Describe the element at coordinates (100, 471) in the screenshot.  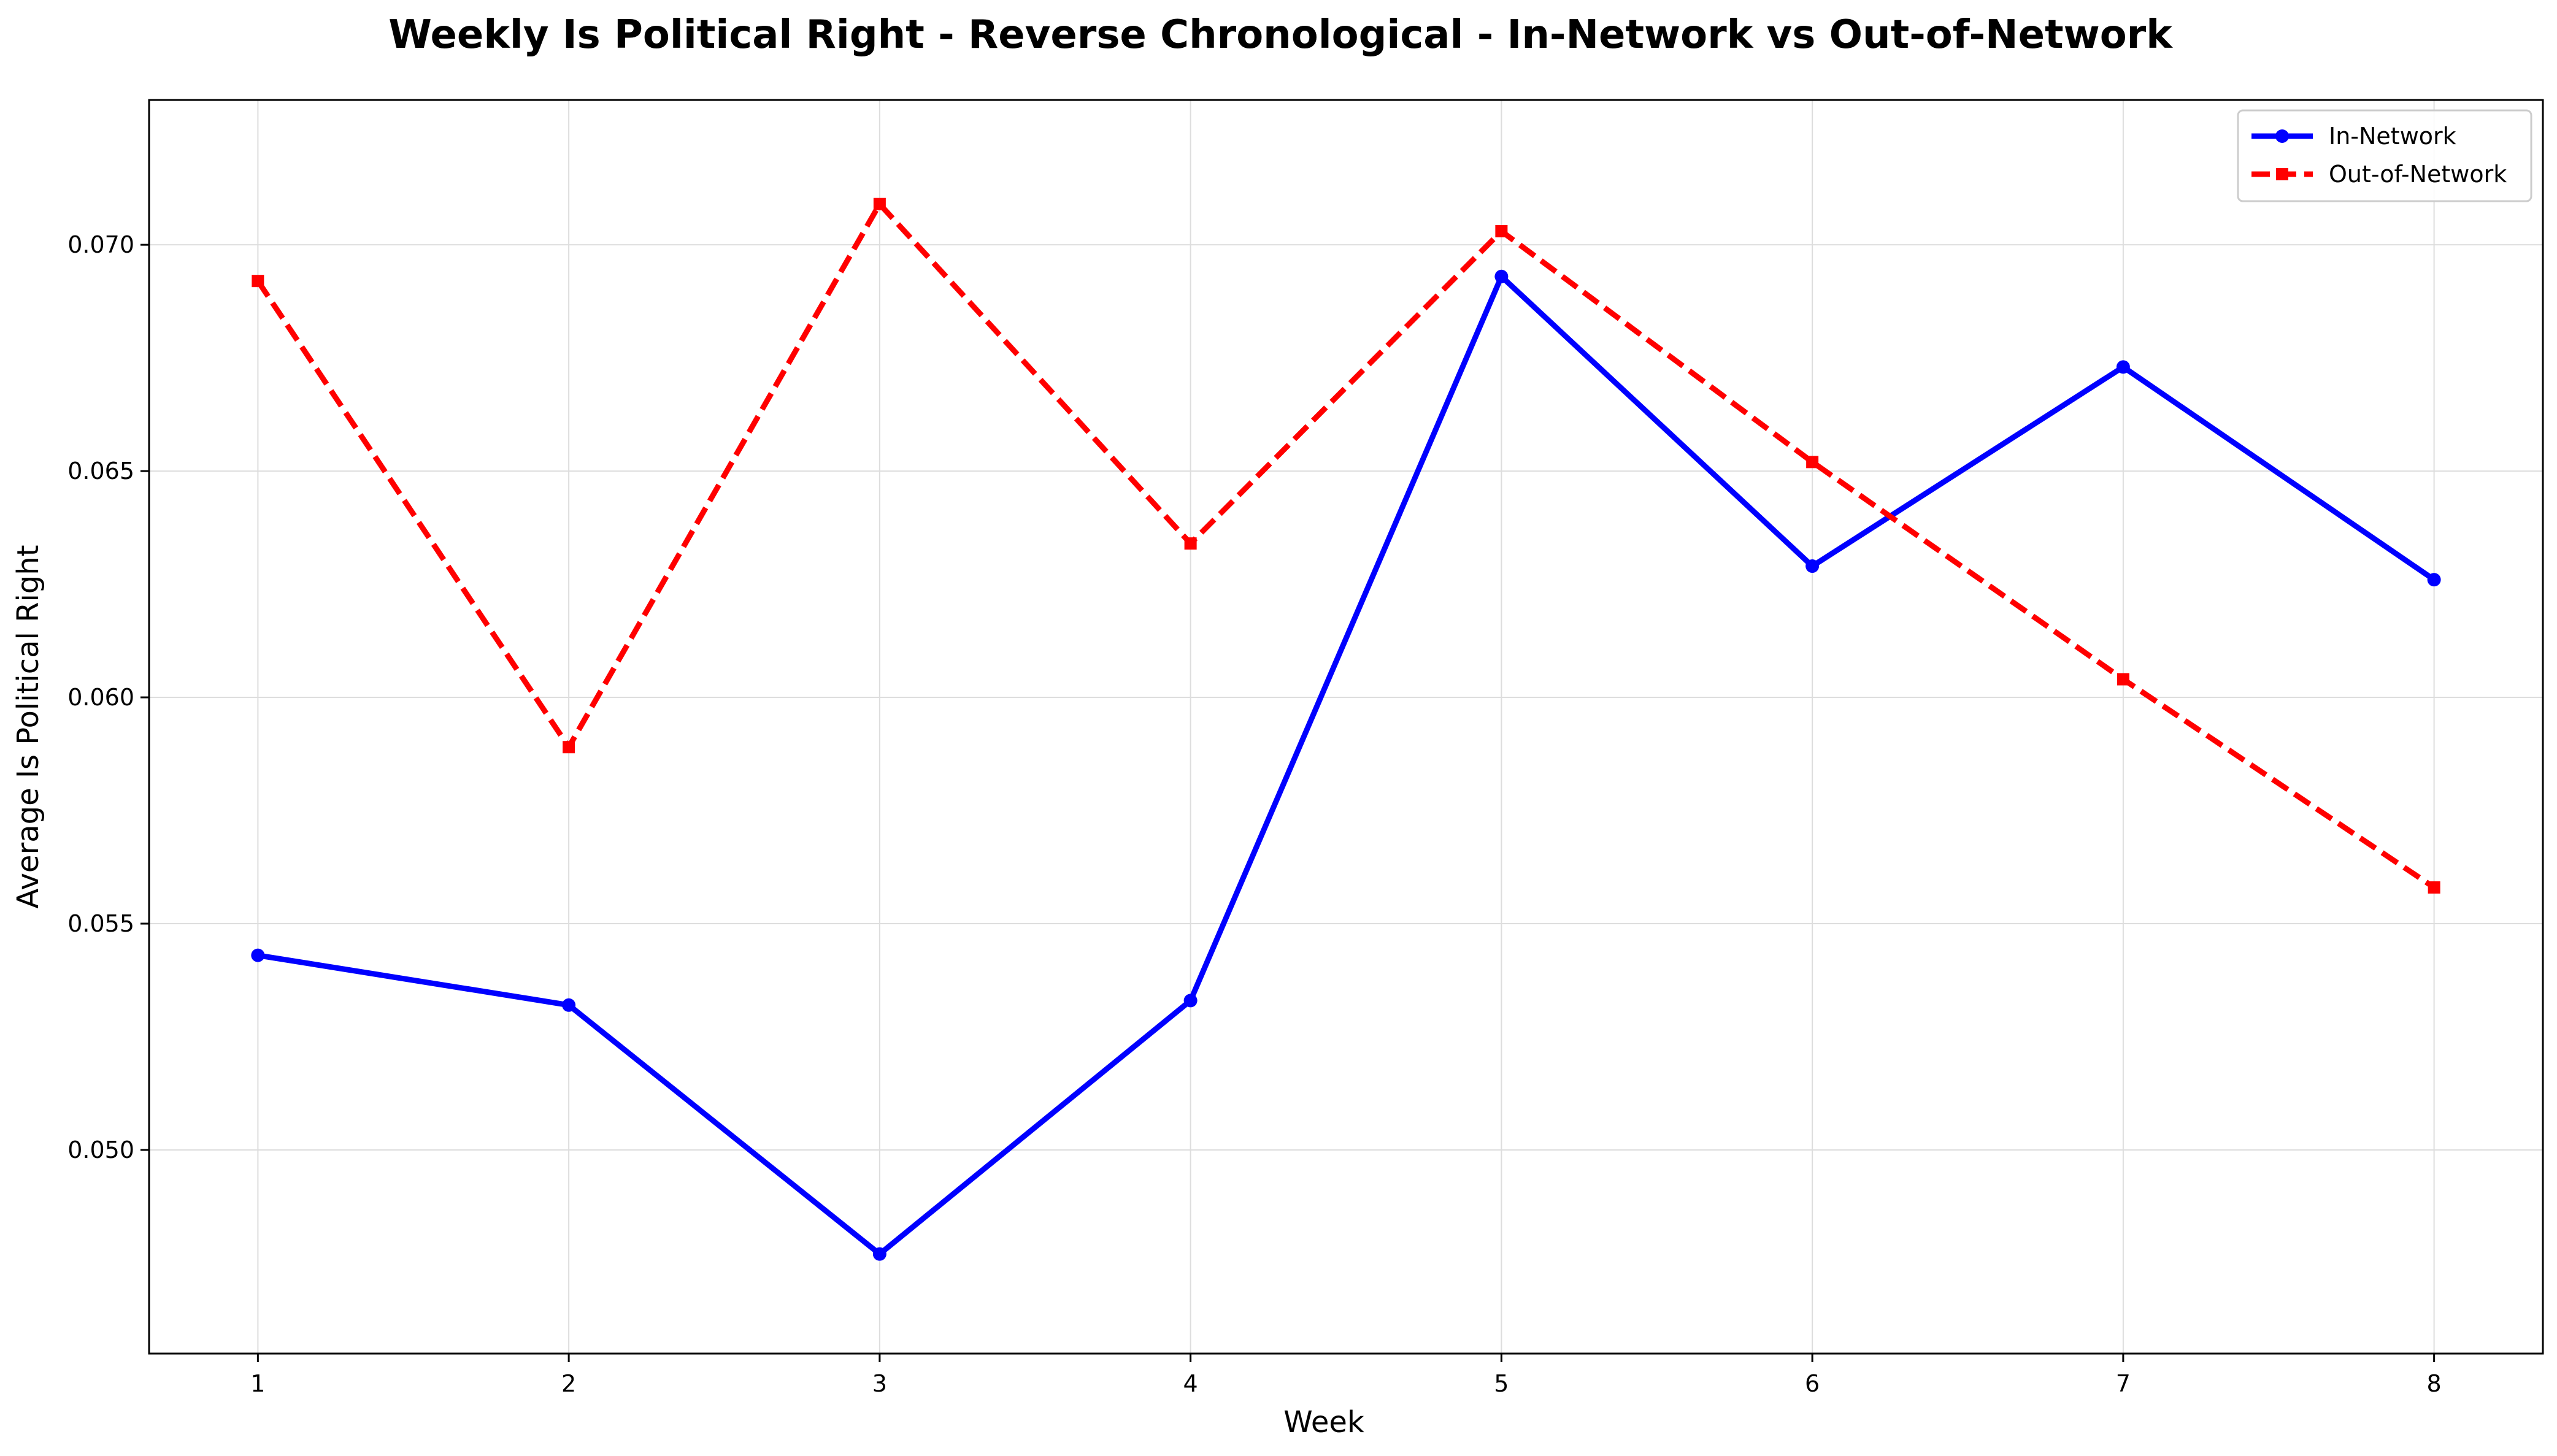
I see `y-tick-label: 0.065` at that location.